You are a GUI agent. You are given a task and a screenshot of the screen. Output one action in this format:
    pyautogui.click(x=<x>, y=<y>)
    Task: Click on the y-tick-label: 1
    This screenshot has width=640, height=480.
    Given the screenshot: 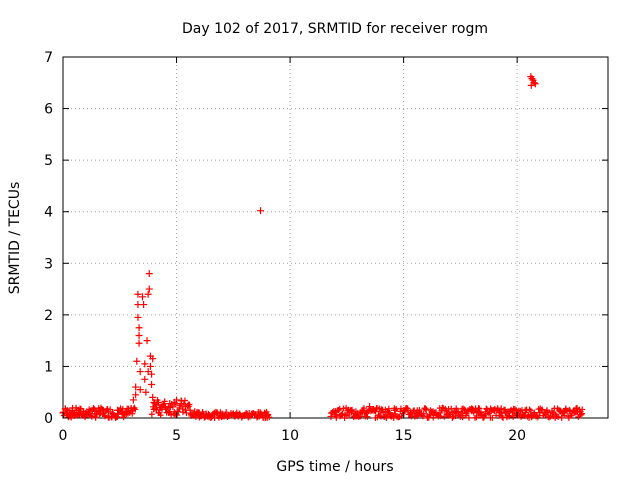 What is the action you would take?
    pyautogui.click(x=48, y=367)
    